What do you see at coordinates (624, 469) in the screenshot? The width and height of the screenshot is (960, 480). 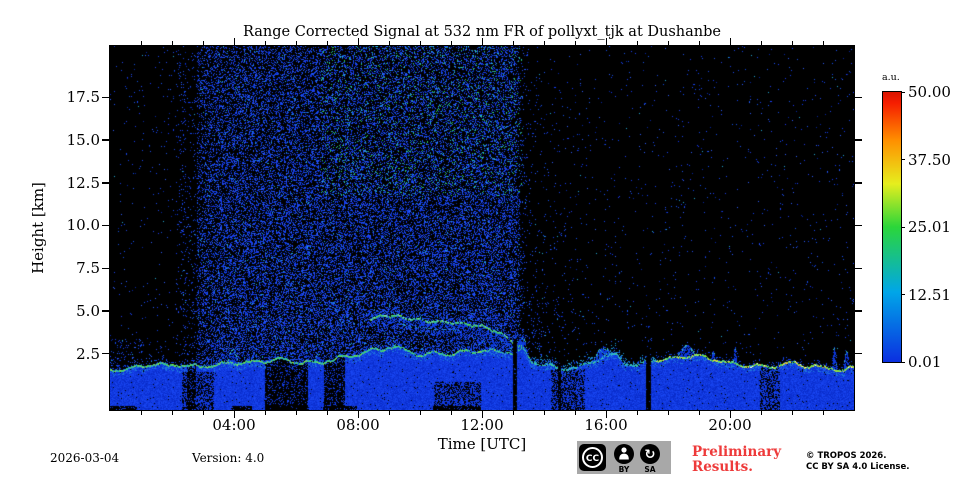 I see `cc-by-label: BY` at bounding box center [624, 469].